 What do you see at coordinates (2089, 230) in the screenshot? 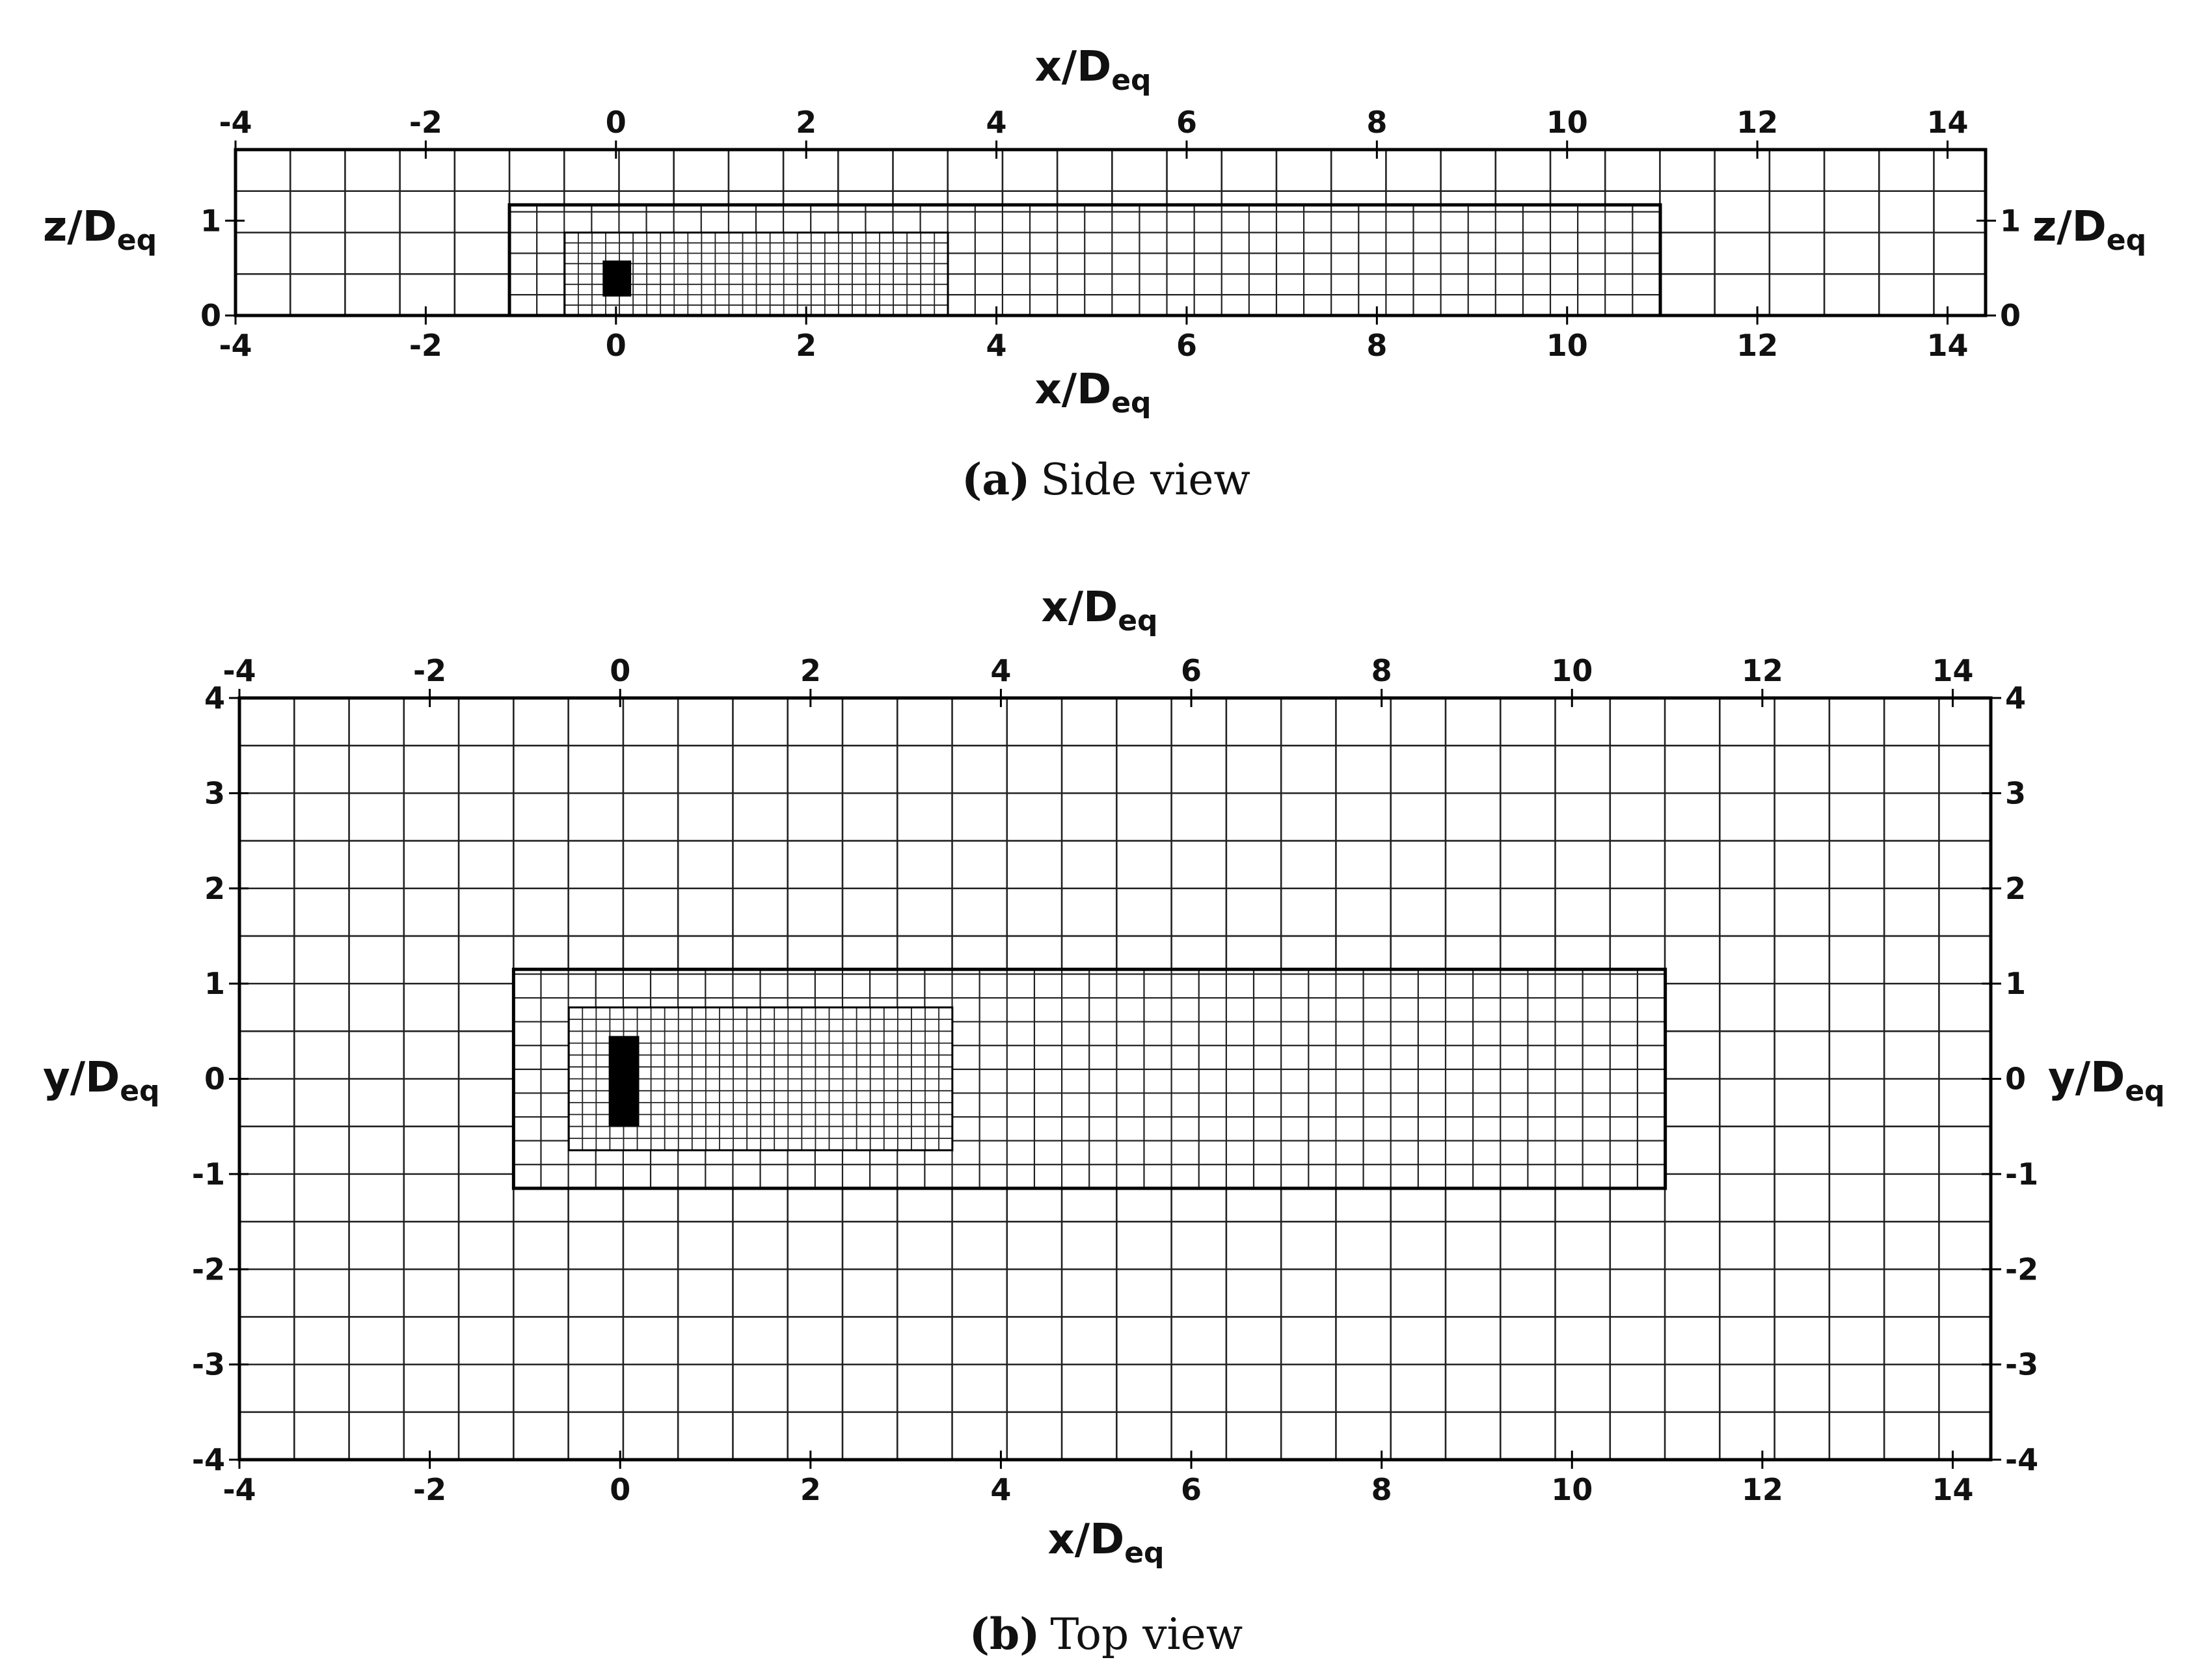
I see `side-view-right-z-axis-label: z/Deq` at bounding box center [2089, 230].